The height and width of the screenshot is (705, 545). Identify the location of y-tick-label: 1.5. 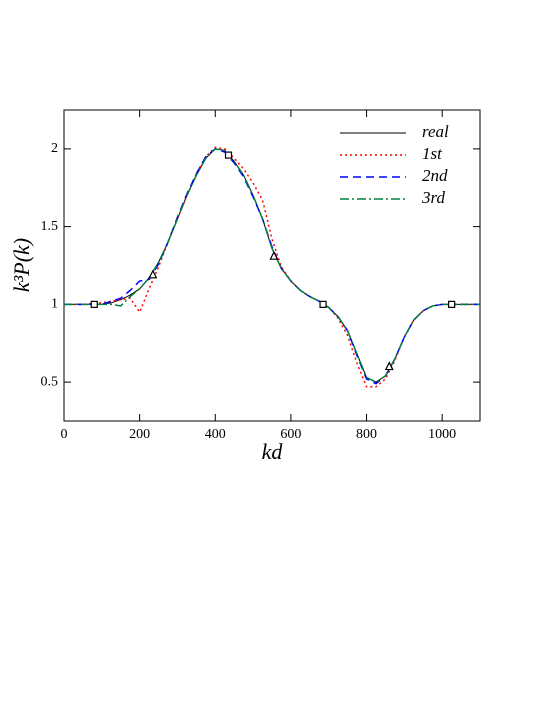
(50, 226).